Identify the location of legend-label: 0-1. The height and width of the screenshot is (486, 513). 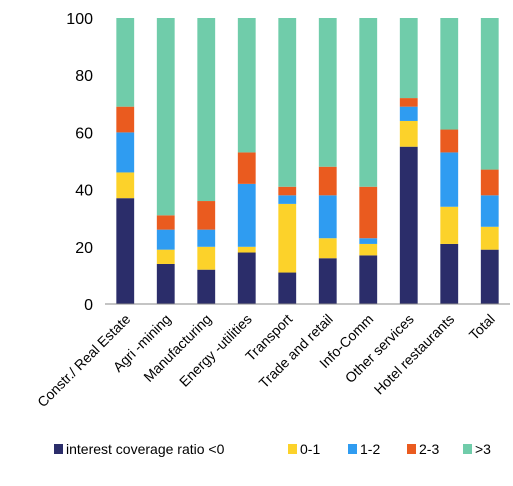
(310, 449).